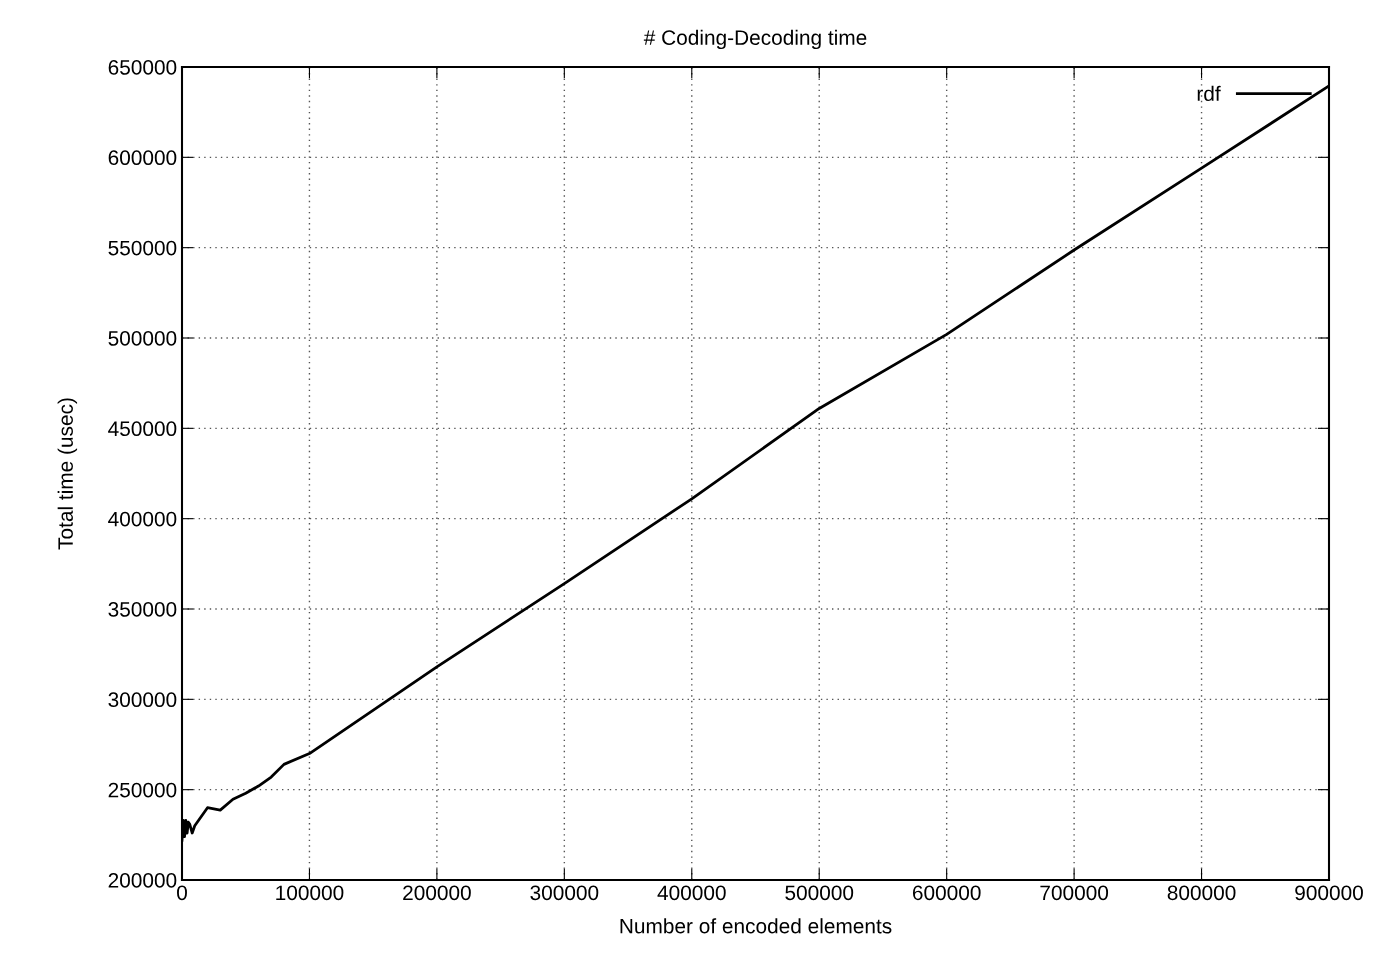 This screenshot has width=1390, height=966. What do you see at coordinates (310, 893) in the screenshot?
I see `x-tick-label: 100000` at bounding box center [310, 893].